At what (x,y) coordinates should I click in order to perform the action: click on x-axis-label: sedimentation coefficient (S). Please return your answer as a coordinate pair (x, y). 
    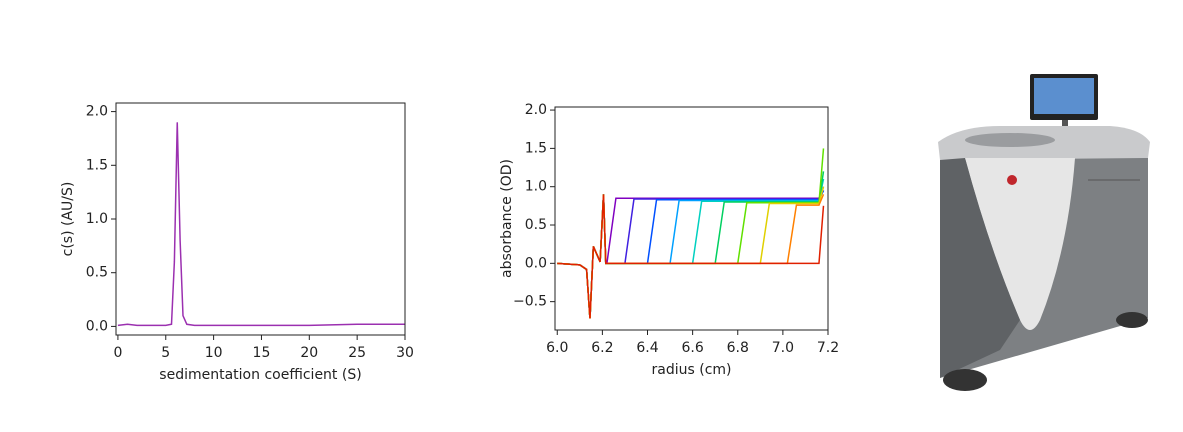
    Looking at the image, I should click on (260, 375).